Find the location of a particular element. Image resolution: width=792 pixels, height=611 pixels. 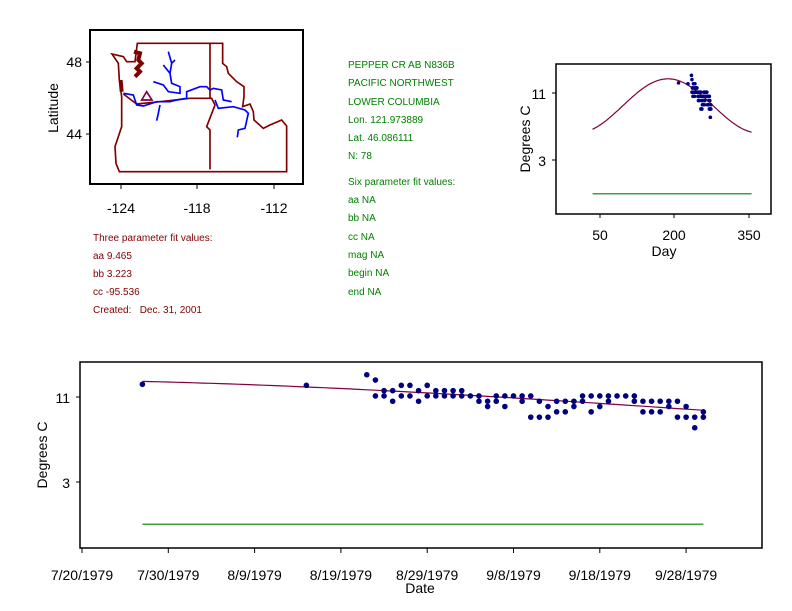

timeseries-xtick: 9/8/1979 is located at coordinates (513, 575).